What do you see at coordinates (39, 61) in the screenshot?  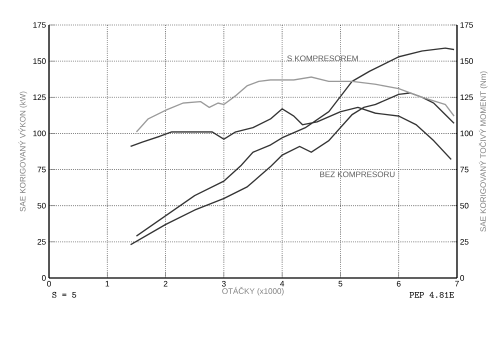 I see `y-tick-label: 150` at bounding box center [39, 61].